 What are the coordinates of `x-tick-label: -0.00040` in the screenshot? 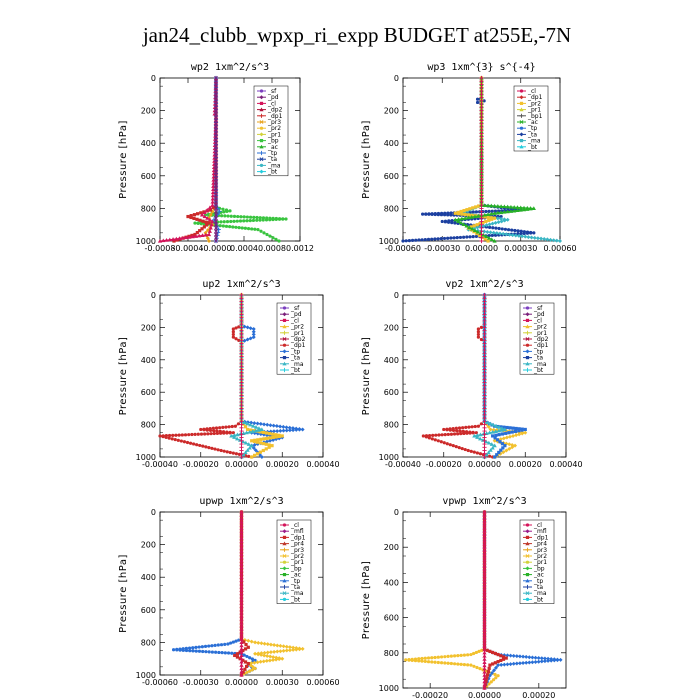 It's located at (160, 464).